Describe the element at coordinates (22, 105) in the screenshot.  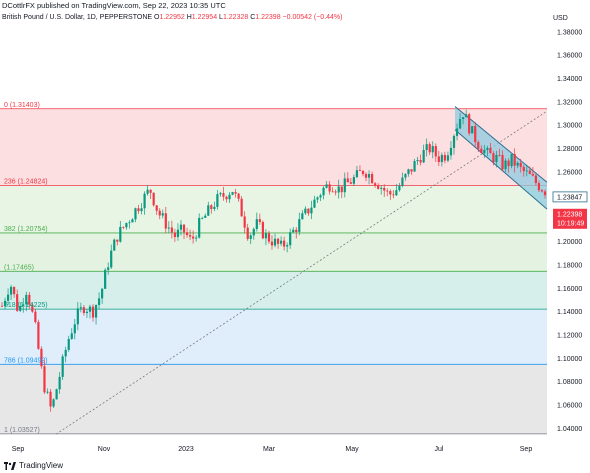
I see `fib-level-label: 0 (1.31403)` at that location.